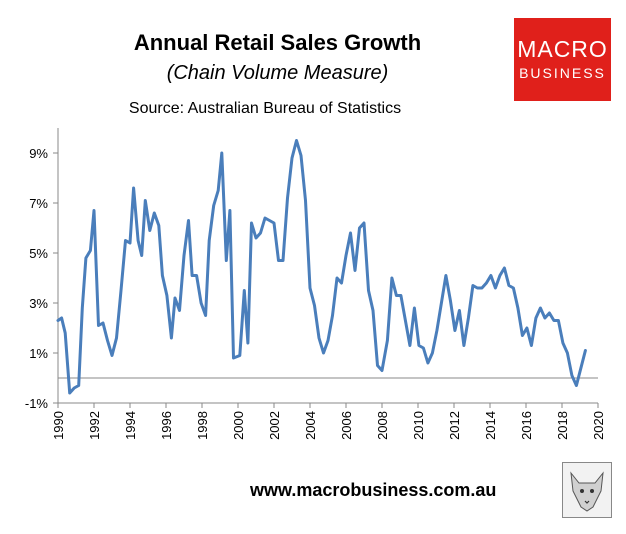 Image resolution: width=626 pixels, height=534 pixels. What do you see at coordinates (202, 425) in the screenshot?
I see `x-tick-label: 1998` at bounding box center [202, 425].